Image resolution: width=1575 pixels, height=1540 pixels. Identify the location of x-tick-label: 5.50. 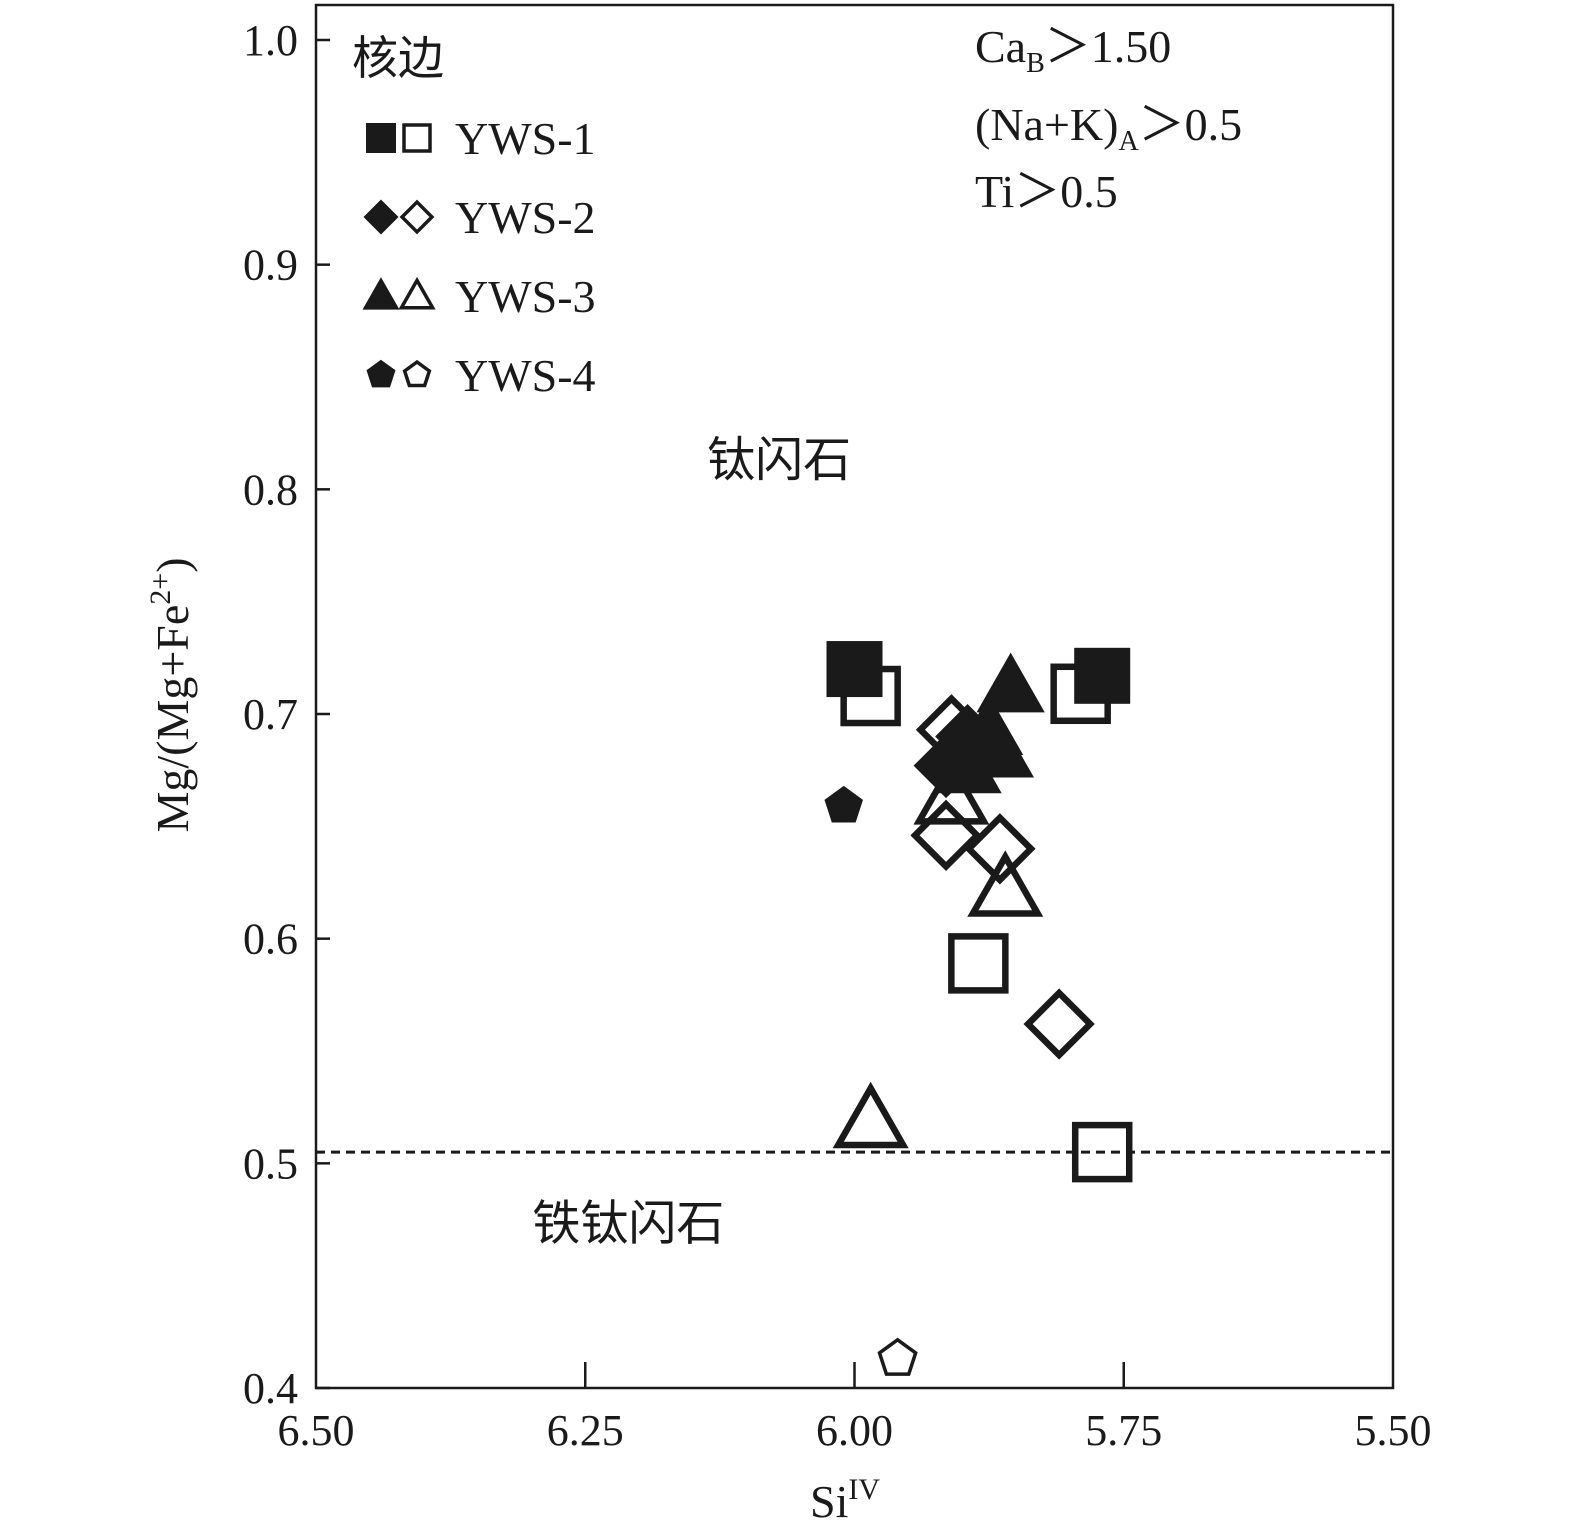
(1393, 1430).